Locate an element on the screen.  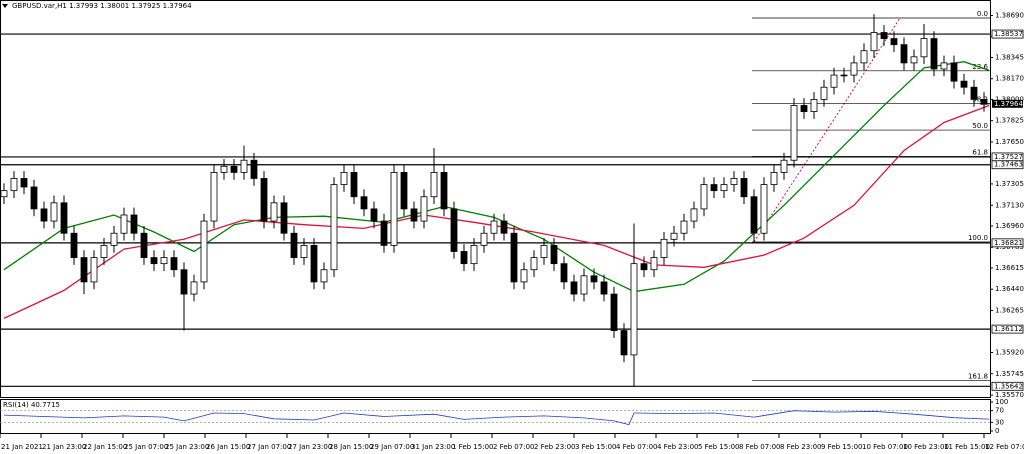
x-tick-label: 9 Feb 15:00 is located at coordinates (841, 447).